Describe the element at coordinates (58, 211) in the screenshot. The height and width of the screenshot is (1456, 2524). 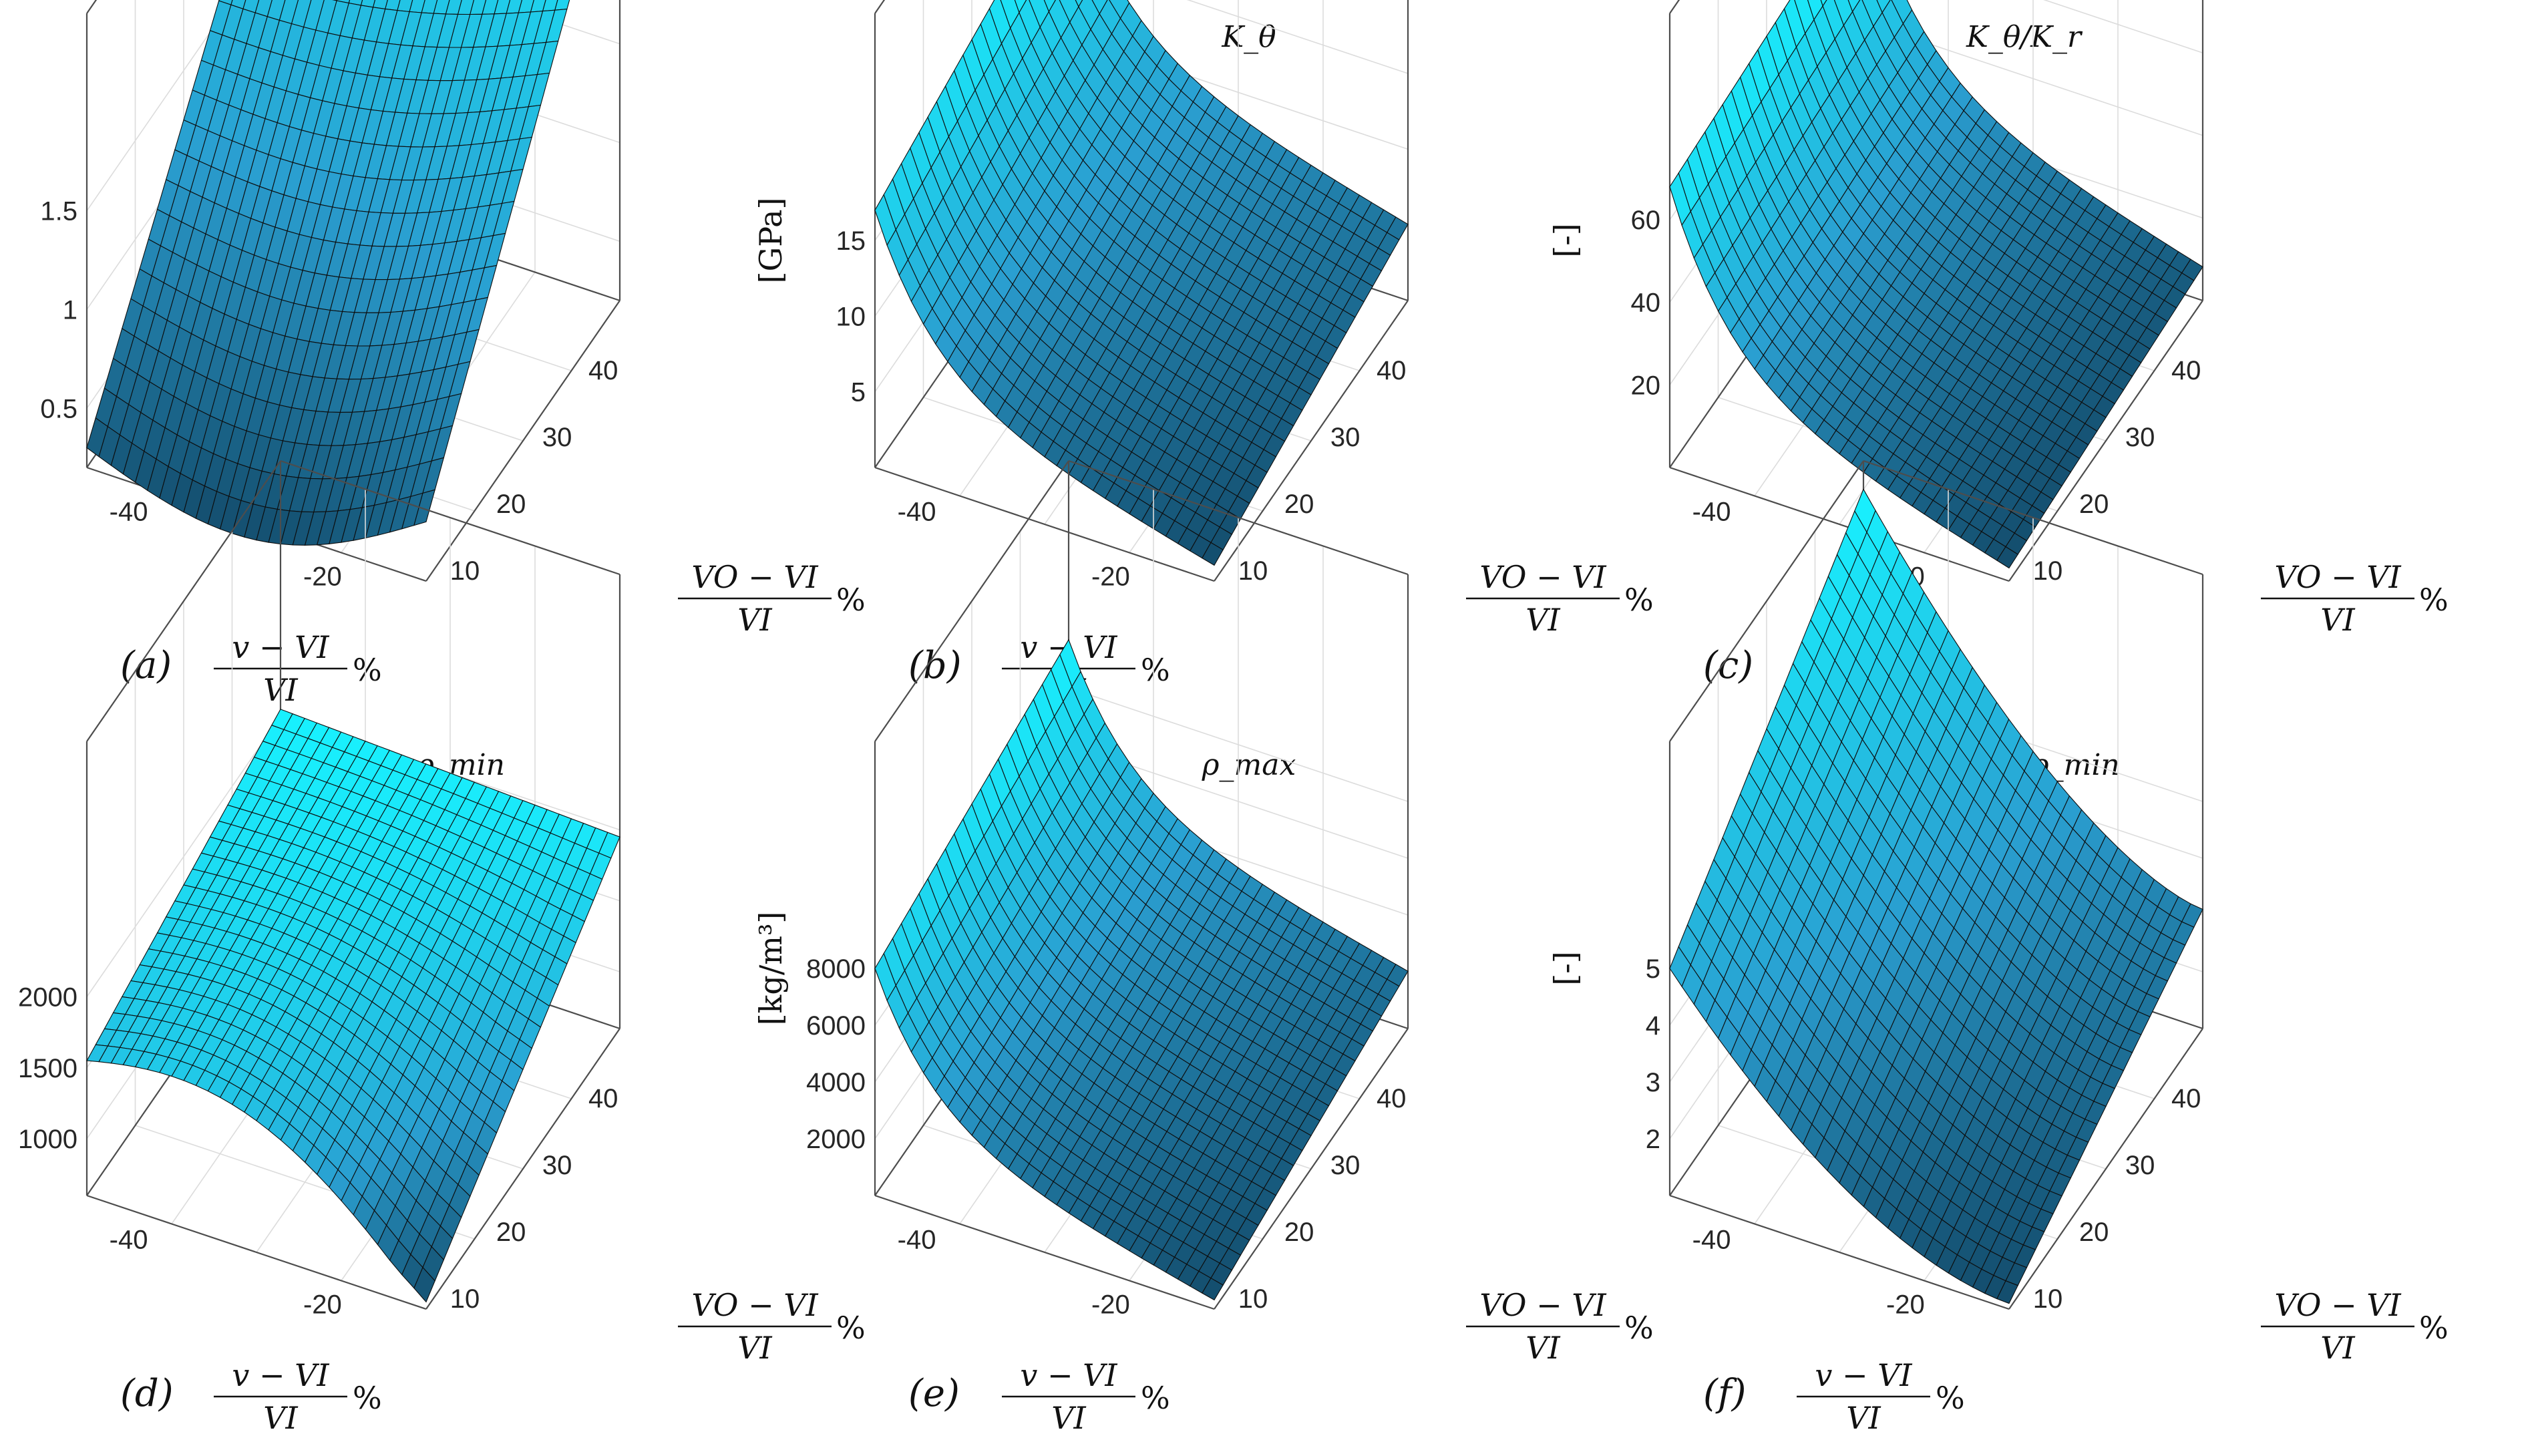
I see `z-tick-label: 1.5` at that location.